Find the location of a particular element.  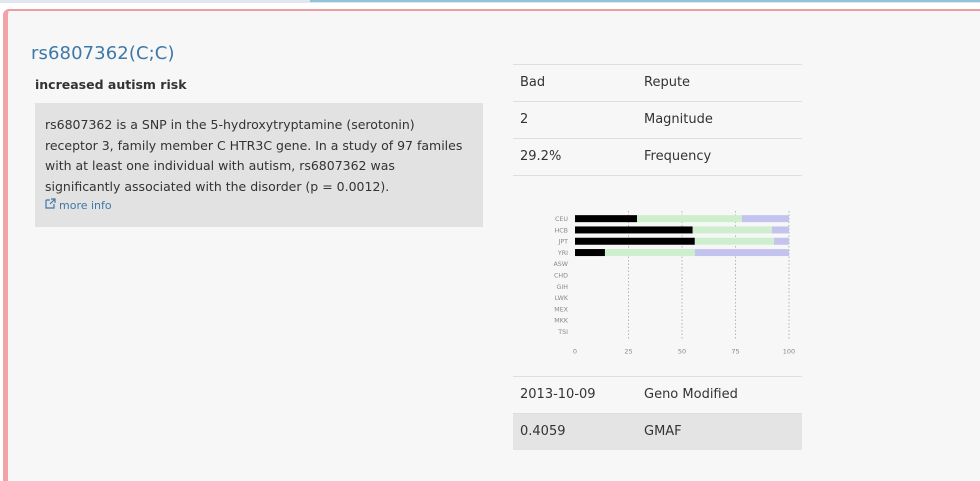

chart-x-tick-label: 25 is located at coordinates (628, 351).